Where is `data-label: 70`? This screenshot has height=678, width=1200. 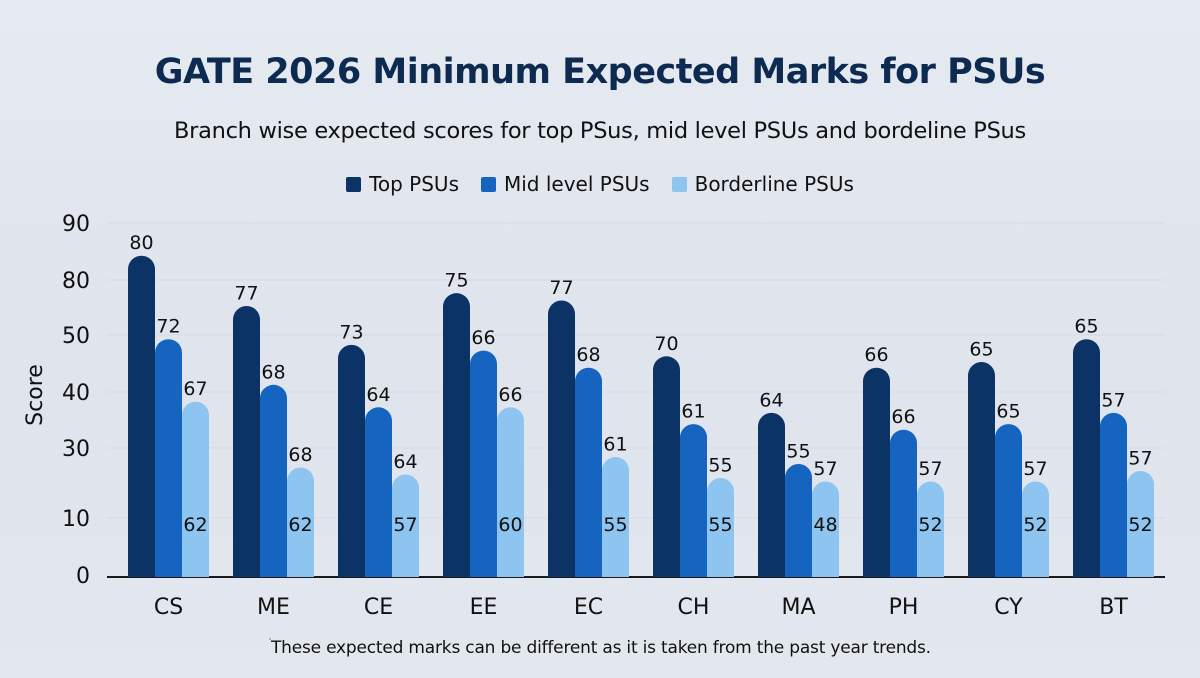 data-label: 70 is located at coordinates (666, 344).